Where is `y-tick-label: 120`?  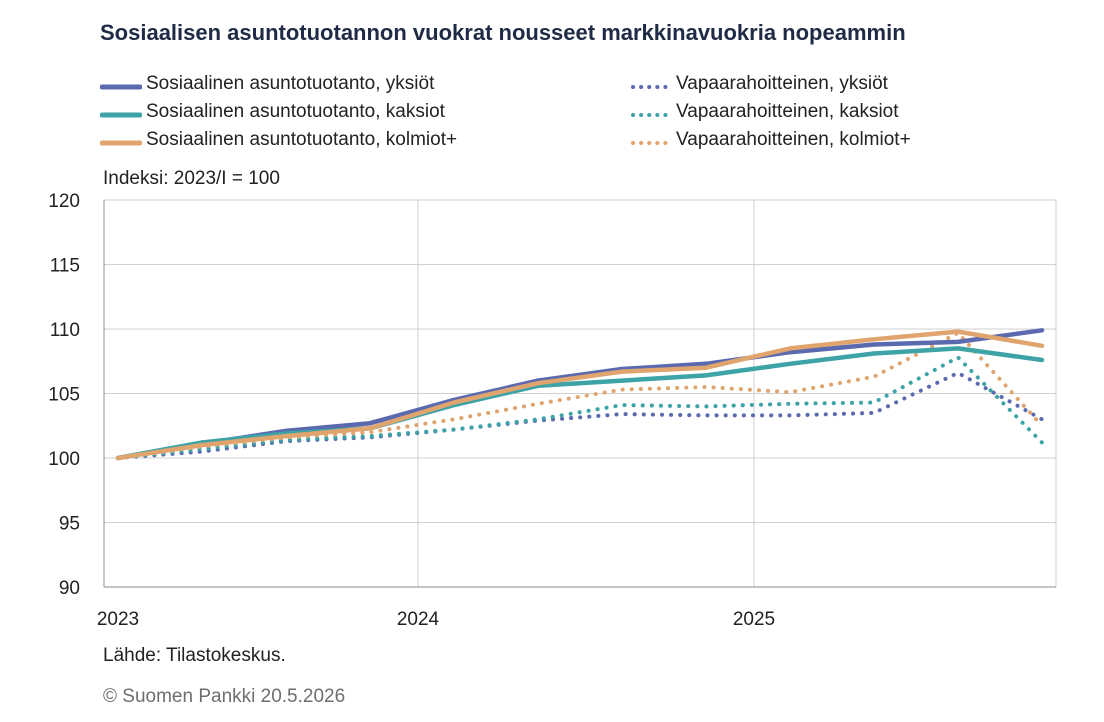 y-tick-label: 120 is located at coordinates (64, 201).